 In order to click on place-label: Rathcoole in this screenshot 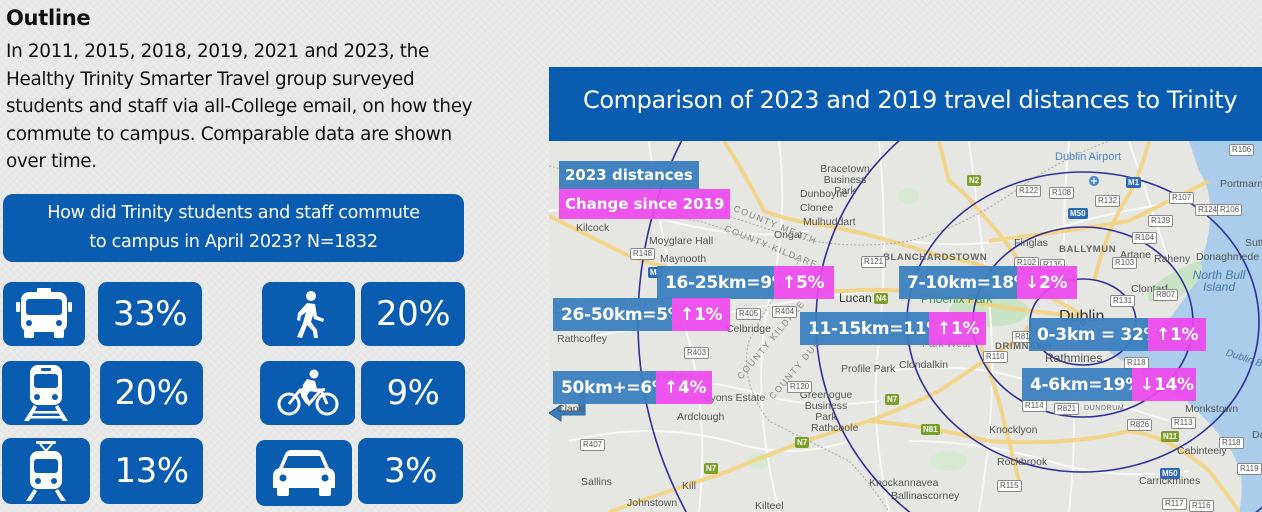, I will do `click(835, 428)`.